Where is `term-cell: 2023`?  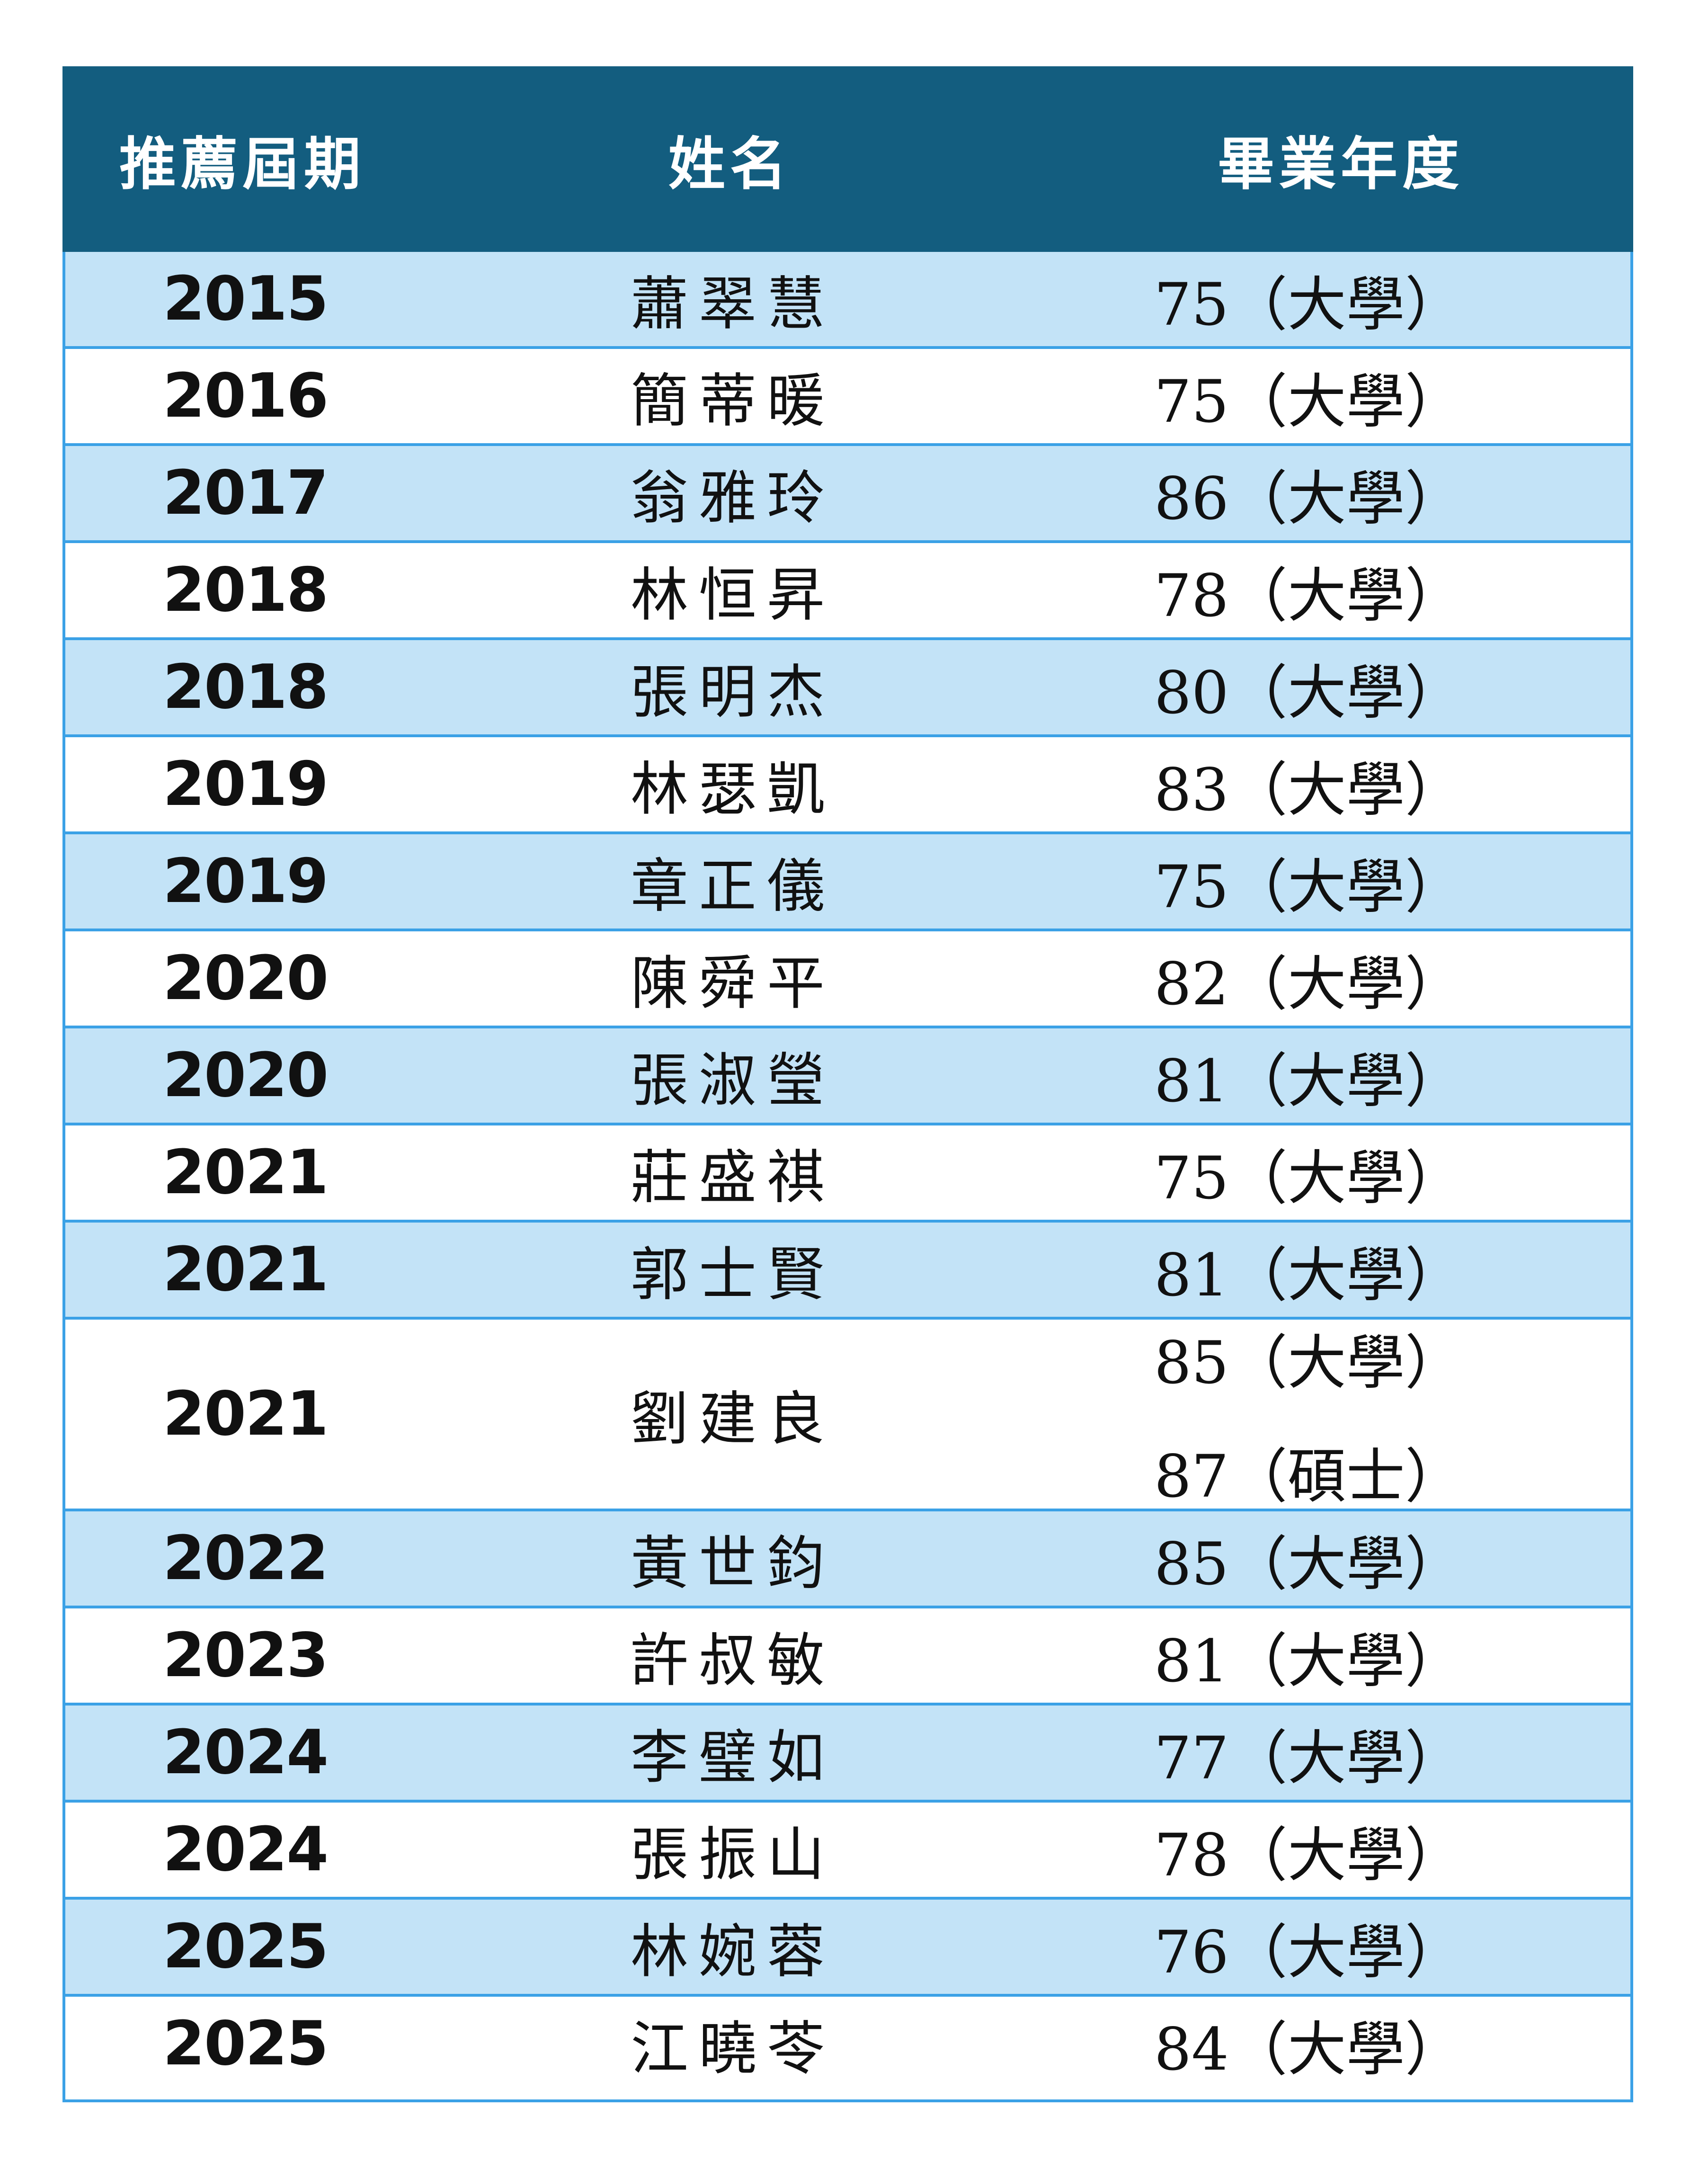 term-cell: 2023 is located at coordinates (245, 1655).